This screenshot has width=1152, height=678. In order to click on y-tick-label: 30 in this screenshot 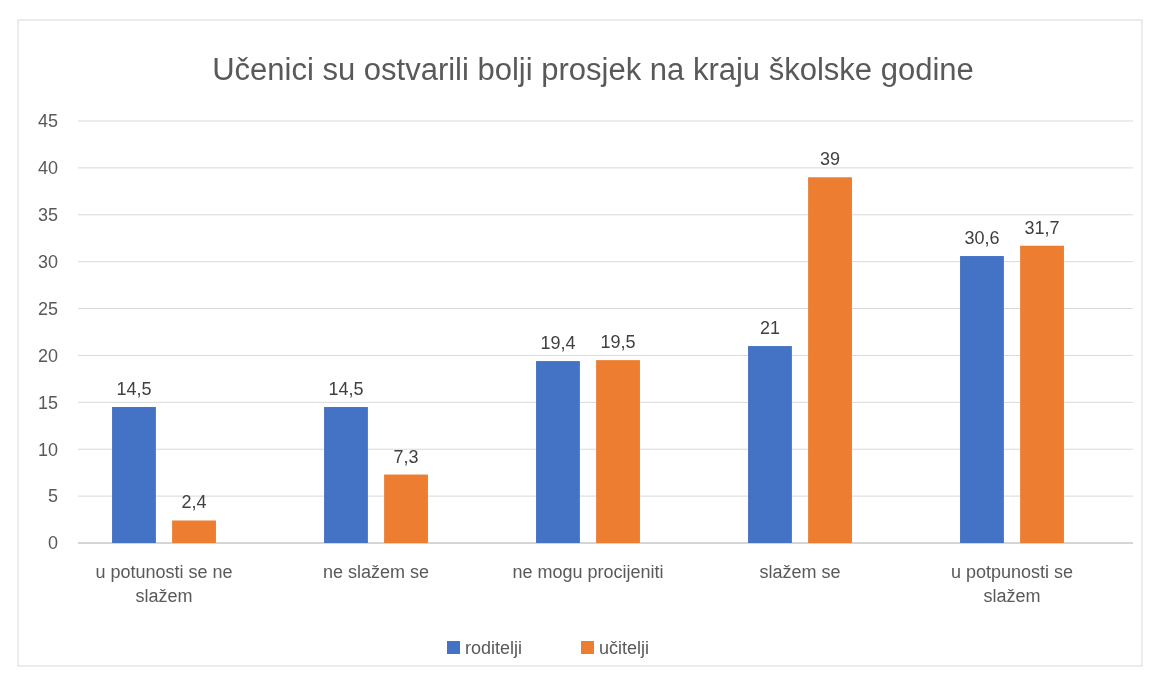, I will do `click(47, 261)`.